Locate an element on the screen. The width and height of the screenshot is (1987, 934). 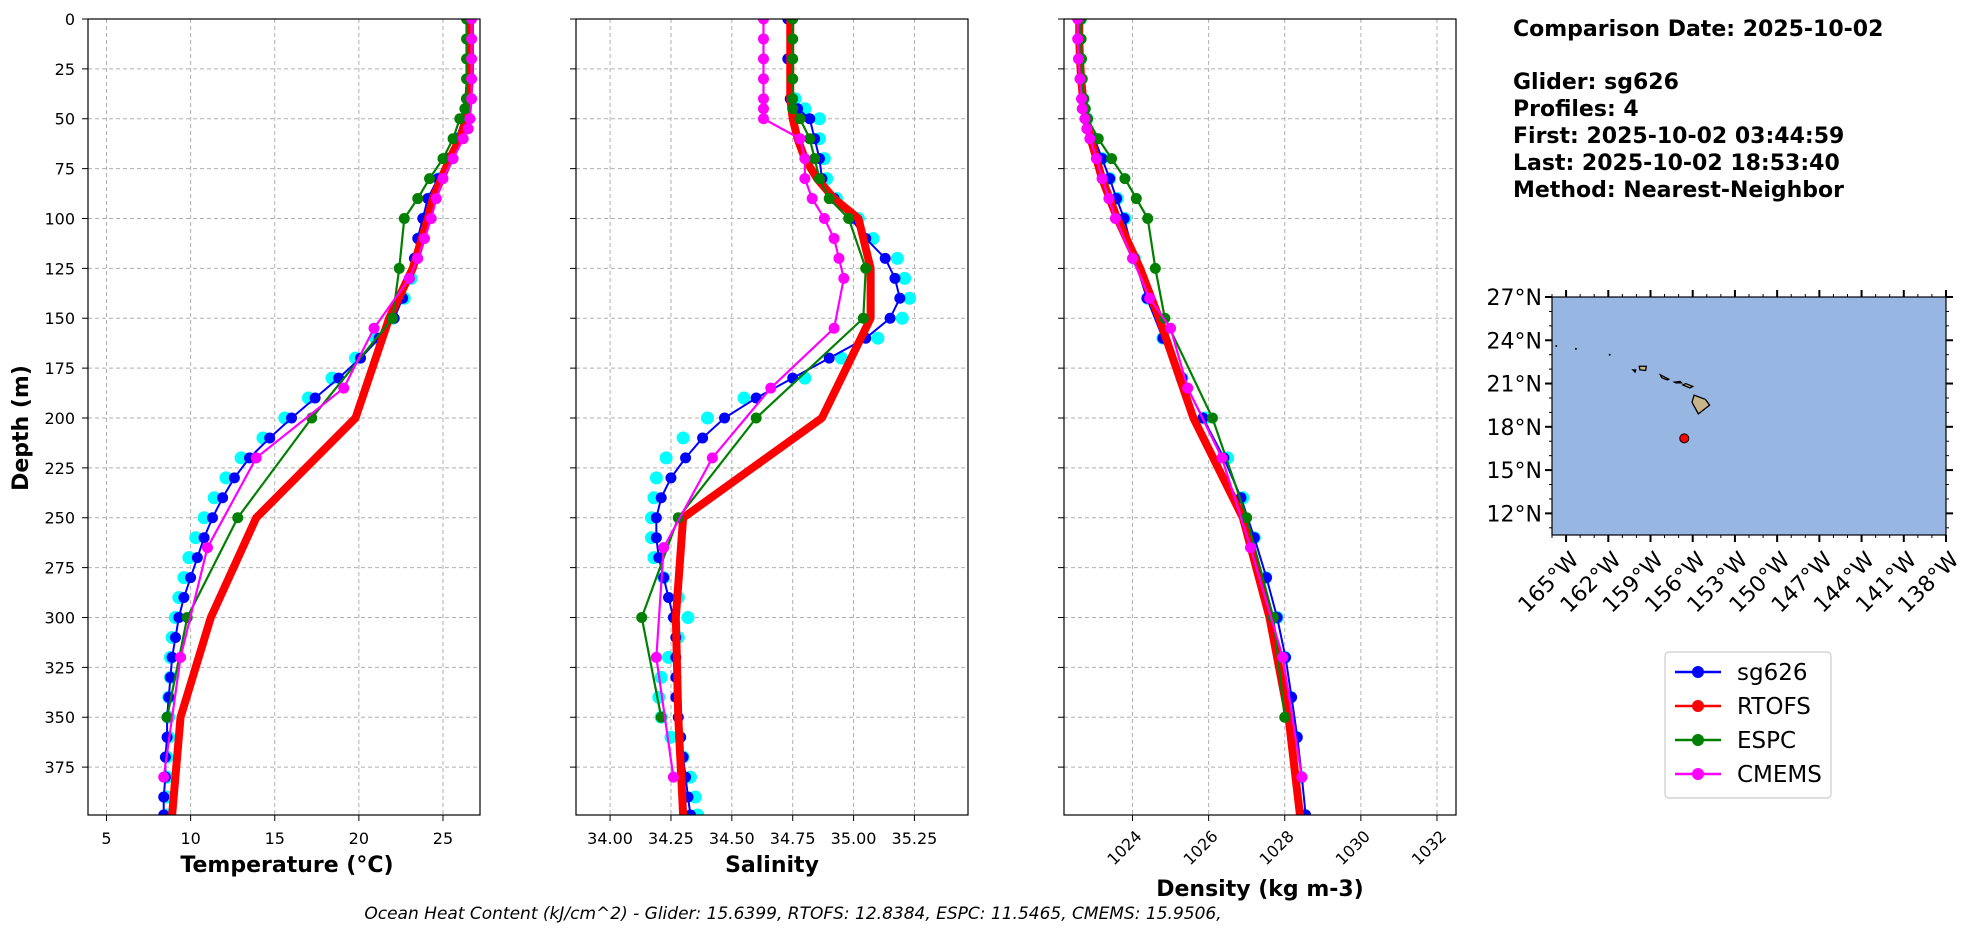
y-tick-label: 175 is located at coordinates (59, 368).